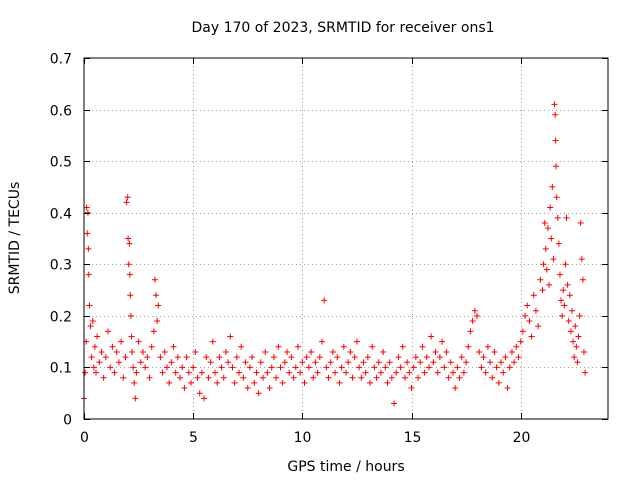 The height and width of the screenshot is (480, 640). Describe the element at coordinates (61, 163) in the screenshot. I see `y-tick-label: 0.5` at that location.